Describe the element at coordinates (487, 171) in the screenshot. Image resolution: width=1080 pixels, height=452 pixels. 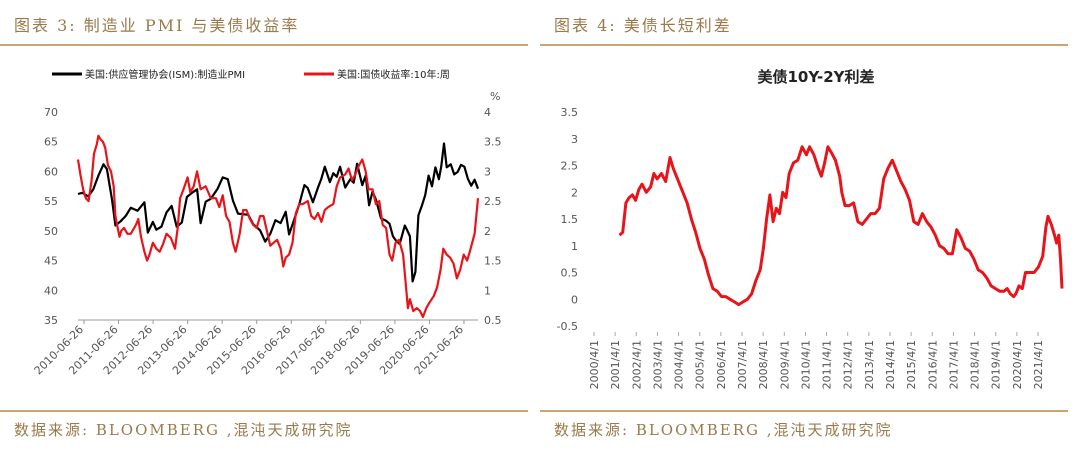
I see `y-right-tick-label: 3` at that location.